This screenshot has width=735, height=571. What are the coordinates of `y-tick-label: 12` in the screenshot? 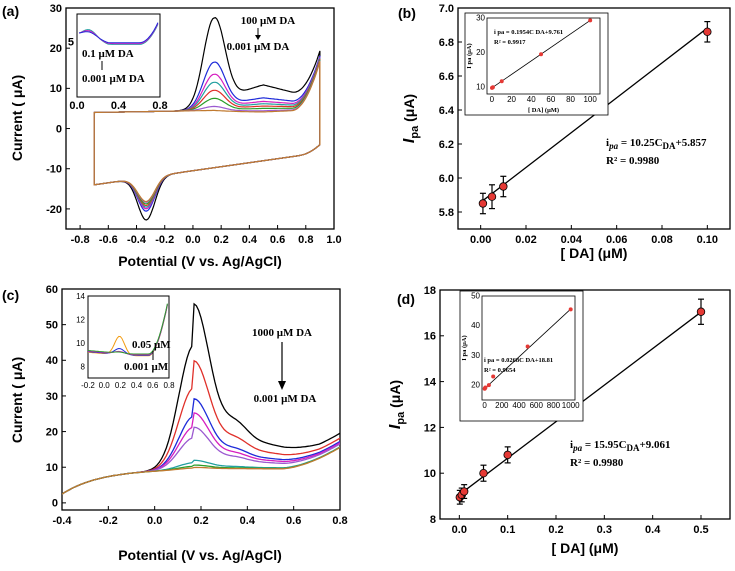 It's located at (430, 428).